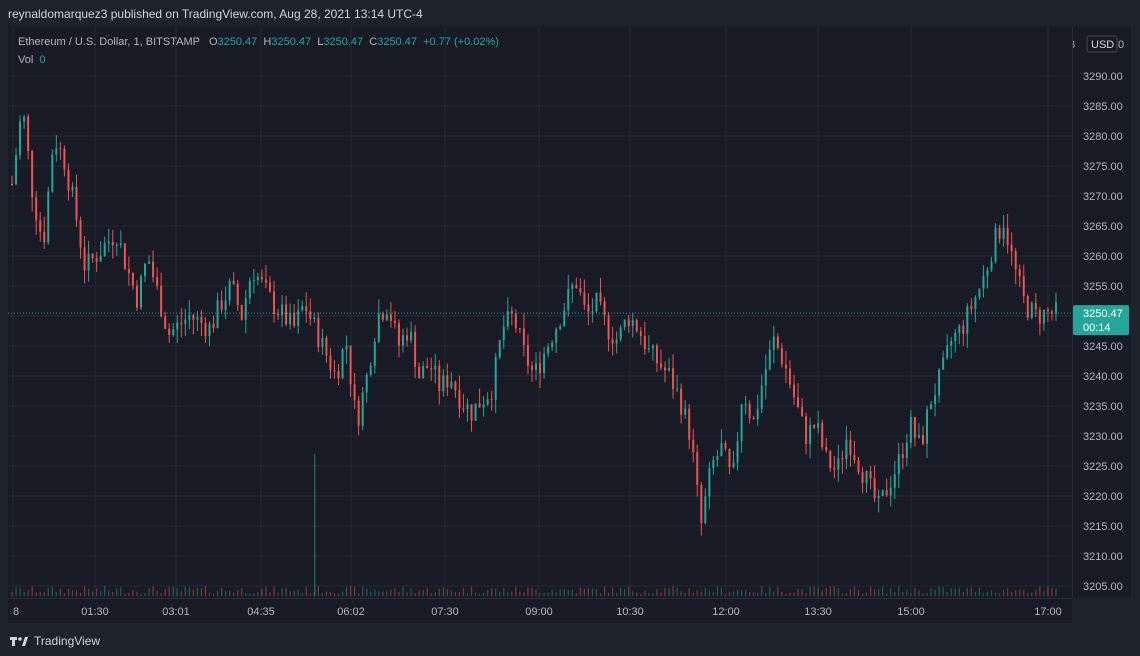 This screenshot has height=656, width=1140. Describe the element at coordinates (109, 42) in the screenshot. I see `symbol-name: Ethereum / U.S. Dollar, 1, BITSTAMP` at that location.